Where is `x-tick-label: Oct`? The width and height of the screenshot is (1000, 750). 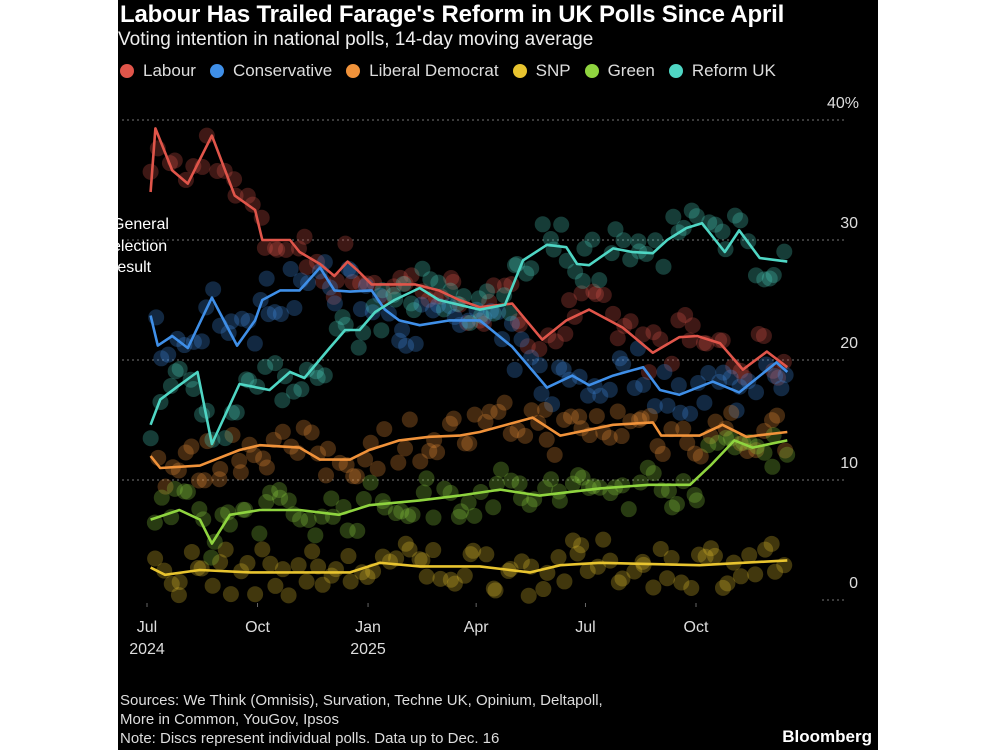 x-tick-label: Oct is located at coordinates (696, 627).